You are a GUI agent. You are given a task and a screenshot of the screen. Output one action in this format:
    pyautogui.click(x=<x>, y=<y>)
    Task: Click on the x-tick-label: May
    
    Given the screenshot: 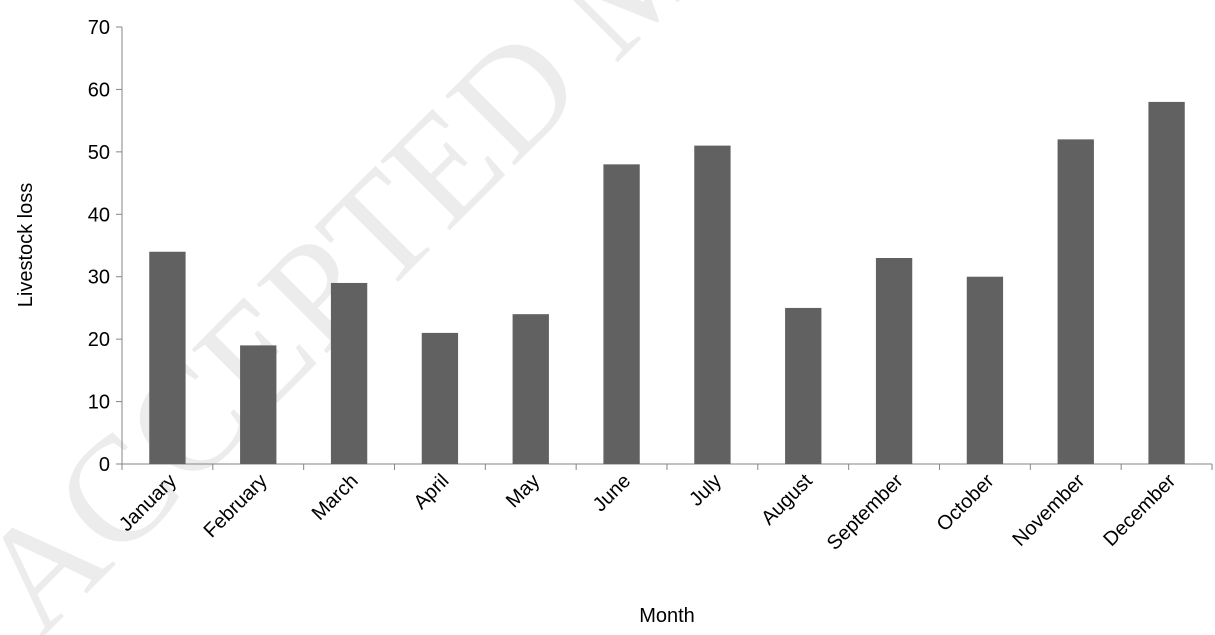 What is the action you would take?
    pyautogui.click(x=523, y=491)
    